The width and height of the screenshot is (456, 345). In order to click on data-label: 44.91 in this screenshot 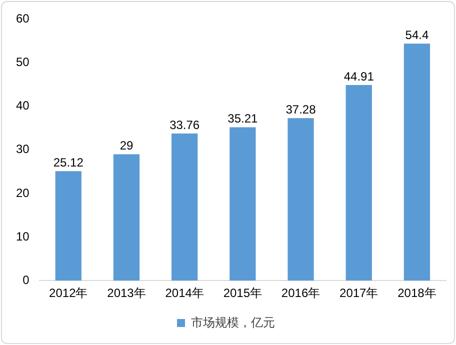, I will do `click(359, 76)`.